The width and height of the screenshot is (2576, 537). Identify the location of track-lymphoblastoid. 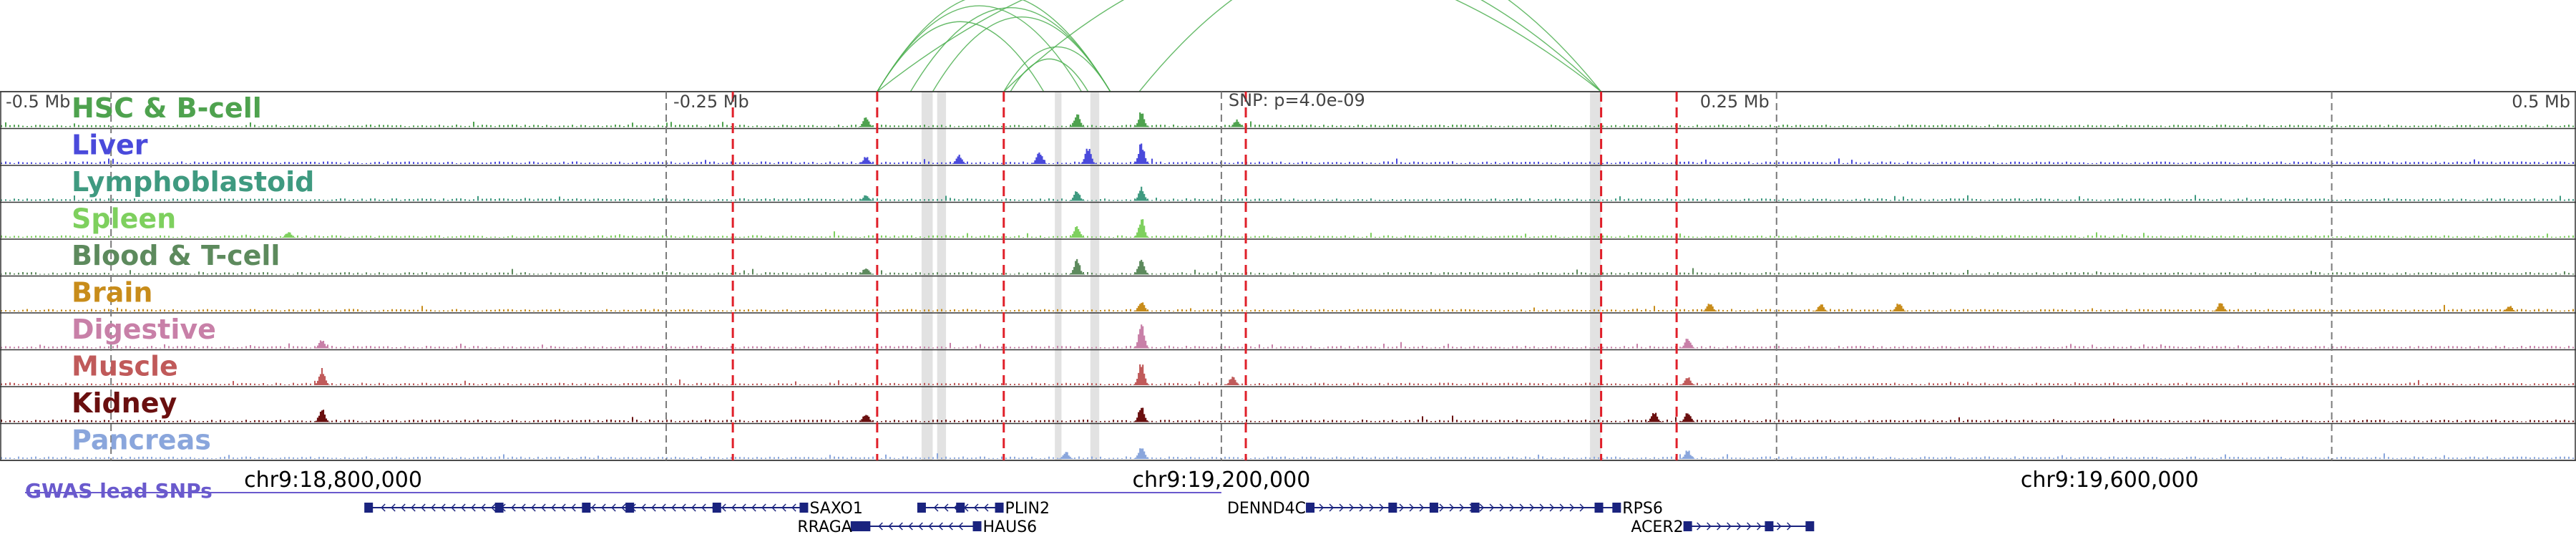
(1288, 183).